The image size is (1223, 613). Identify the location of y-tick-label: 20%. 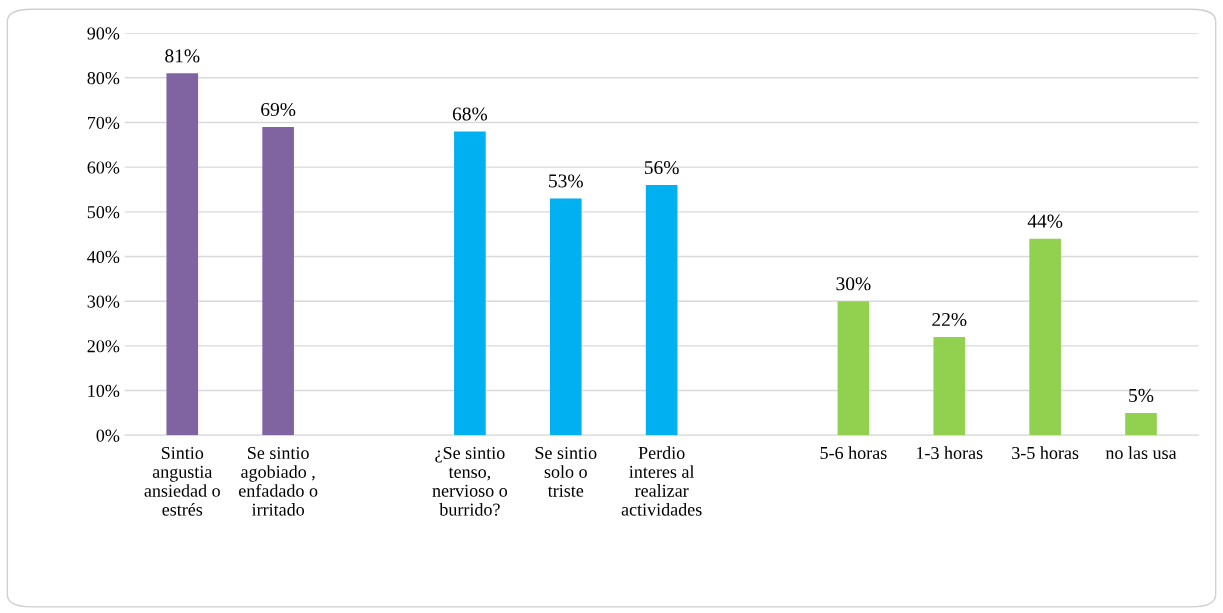
(103, 346).